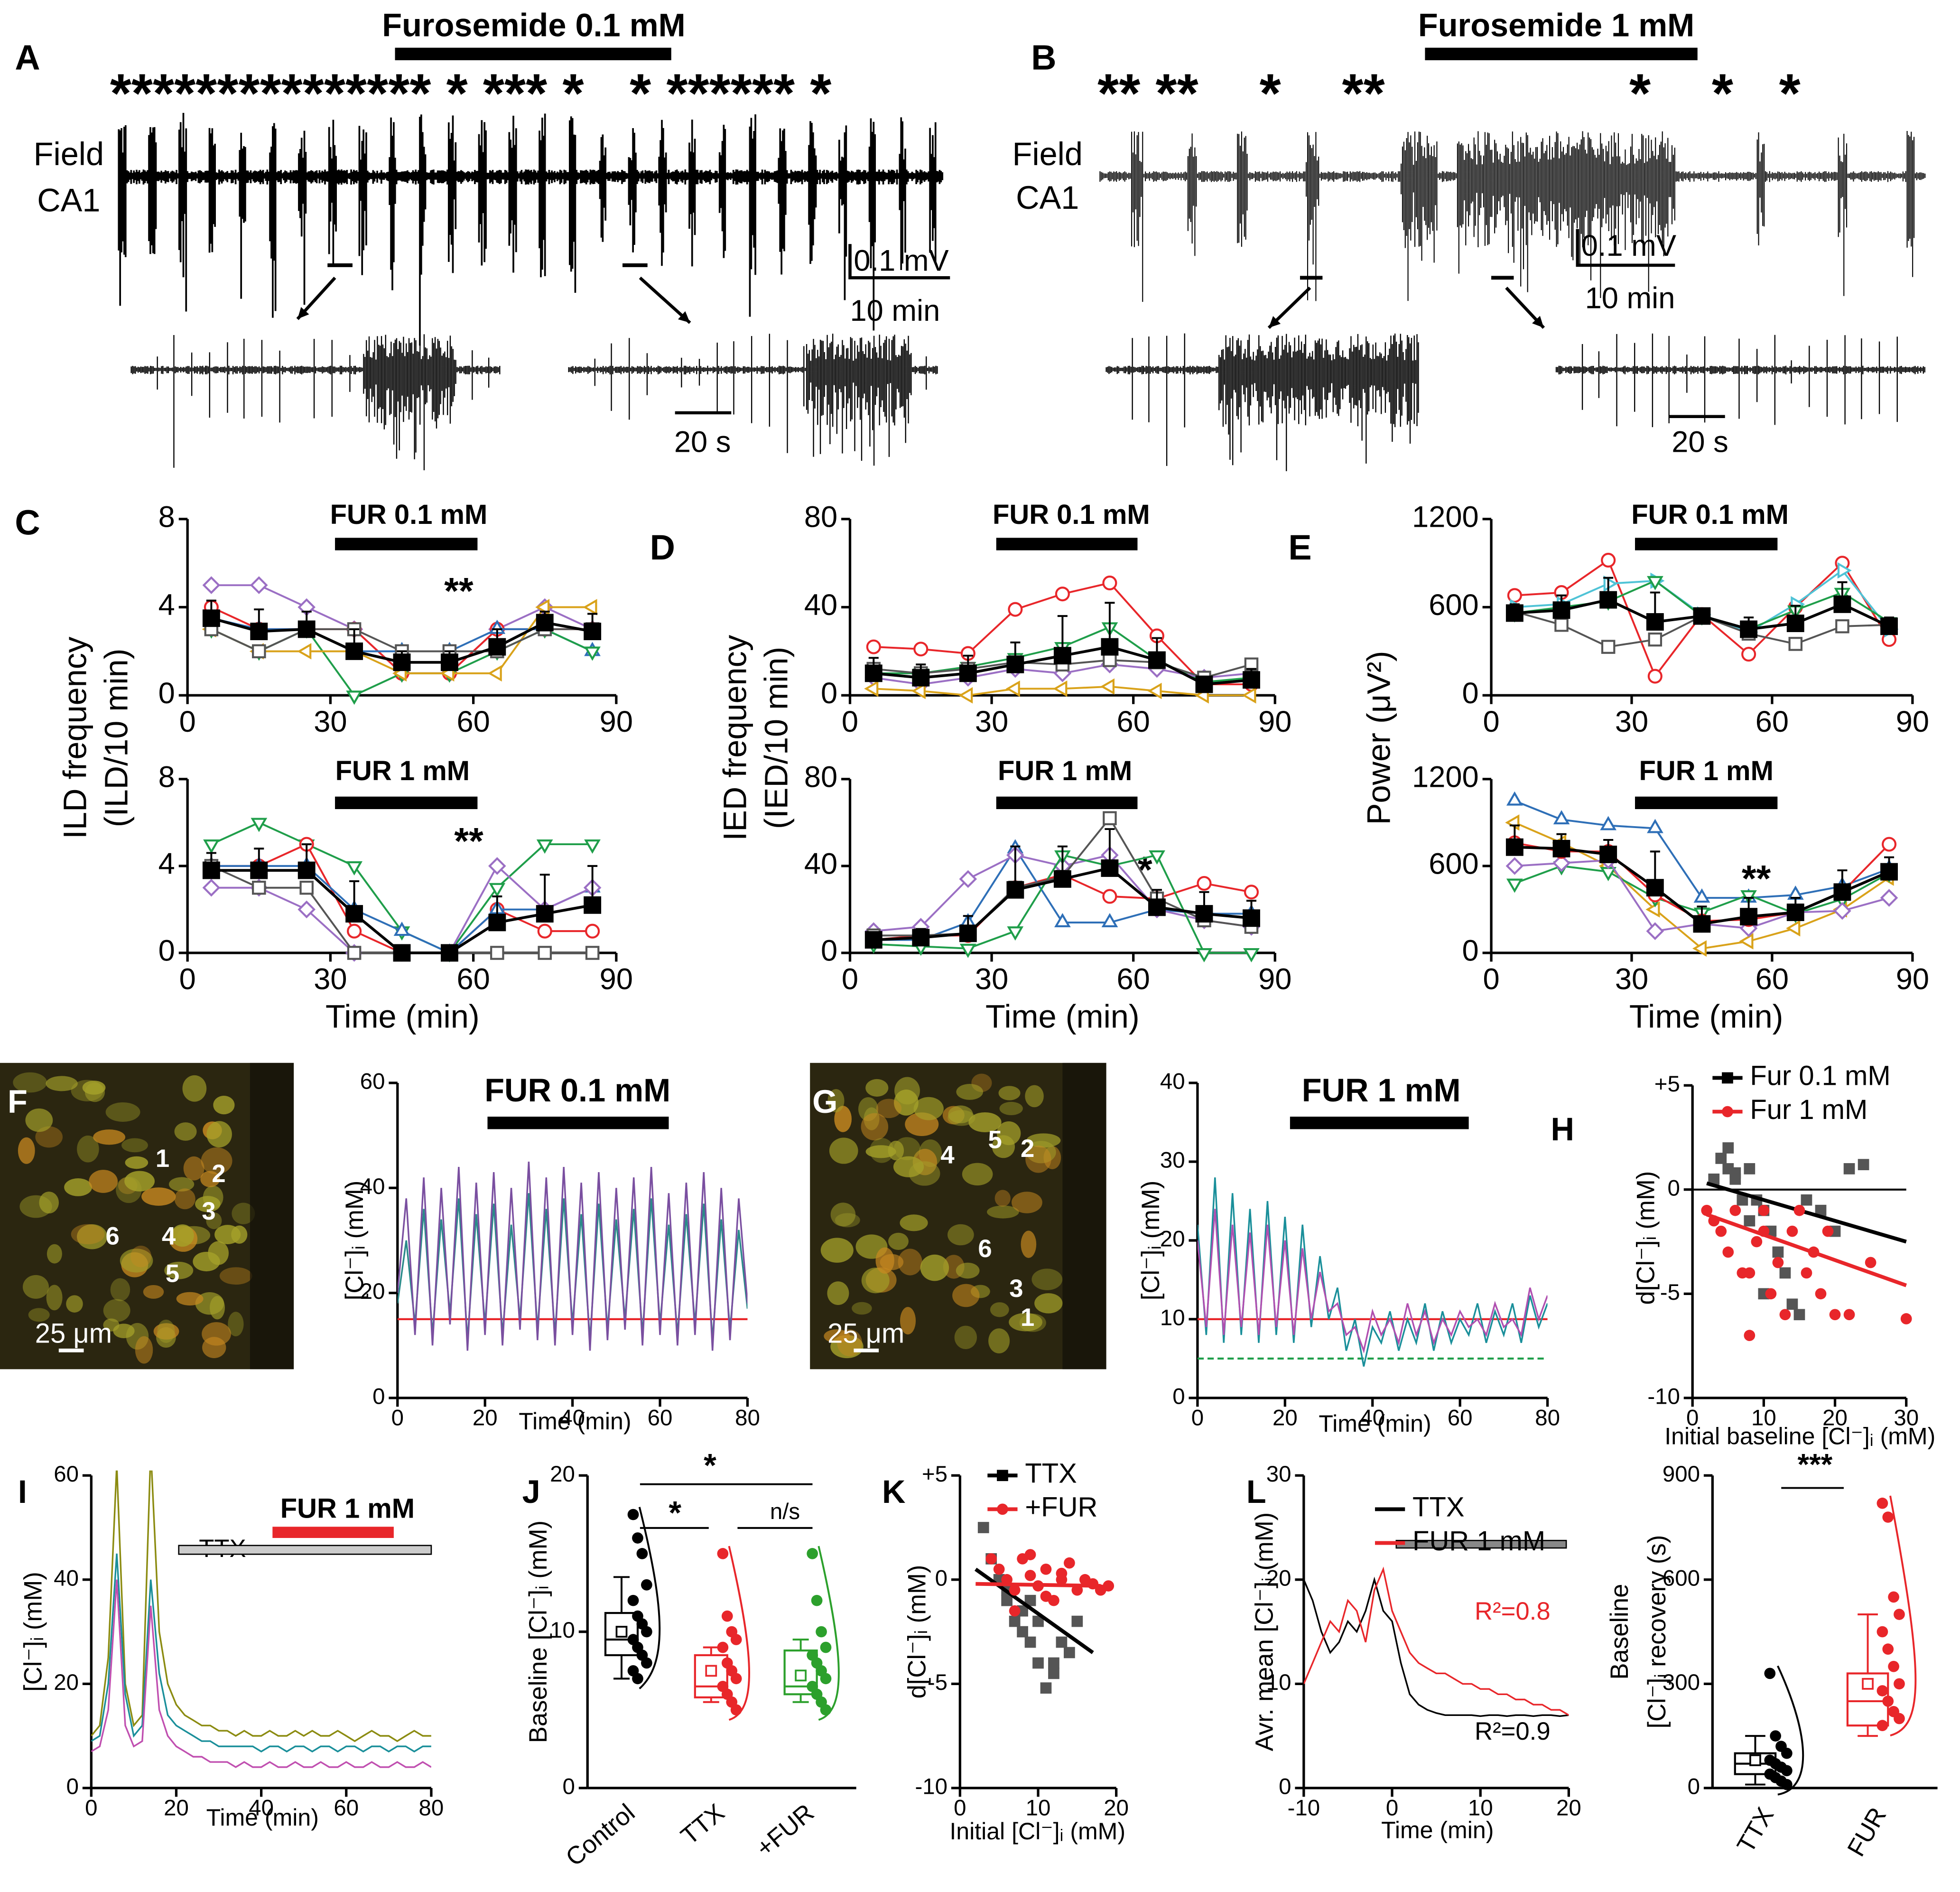 The image size is (1960, 1892). What do you see at coordinates (1275, 322) in the screenshot?
I see `arrow-head` at bounding box center [1275, 322].